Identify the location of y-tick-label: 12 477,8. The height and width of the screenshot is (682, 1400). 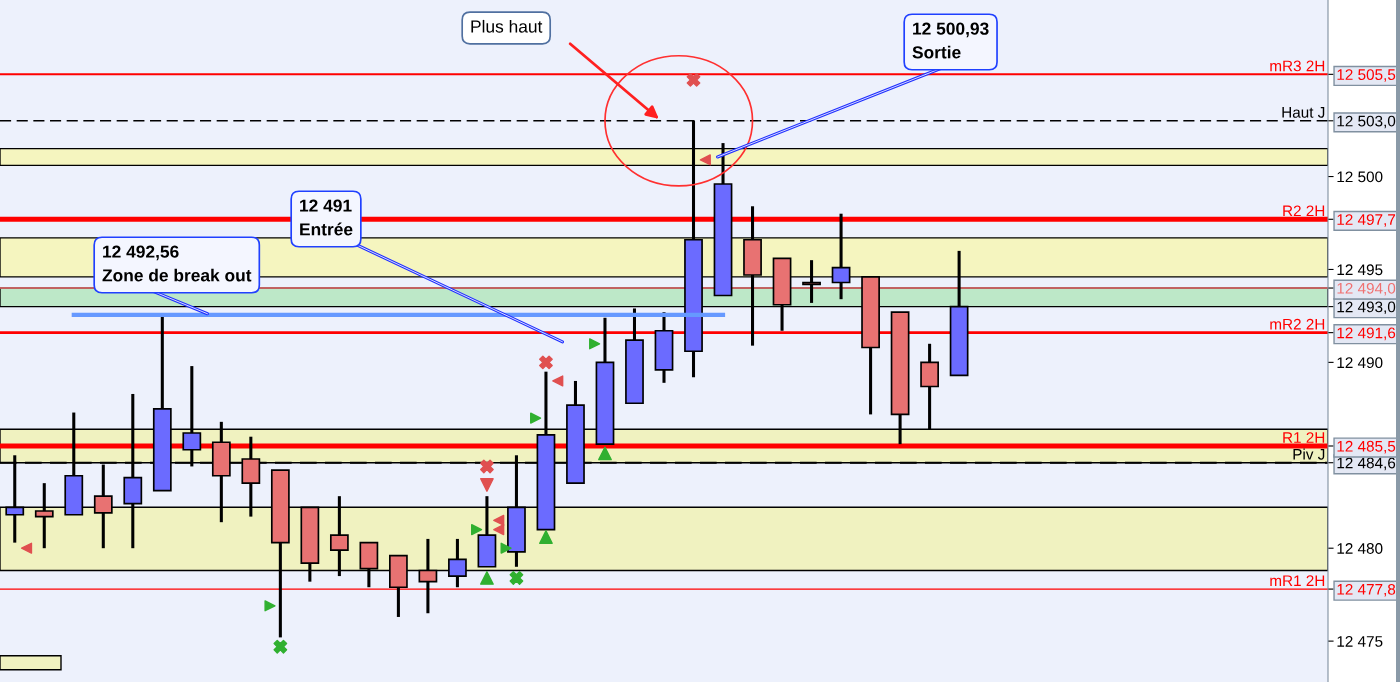
(1366, 590).